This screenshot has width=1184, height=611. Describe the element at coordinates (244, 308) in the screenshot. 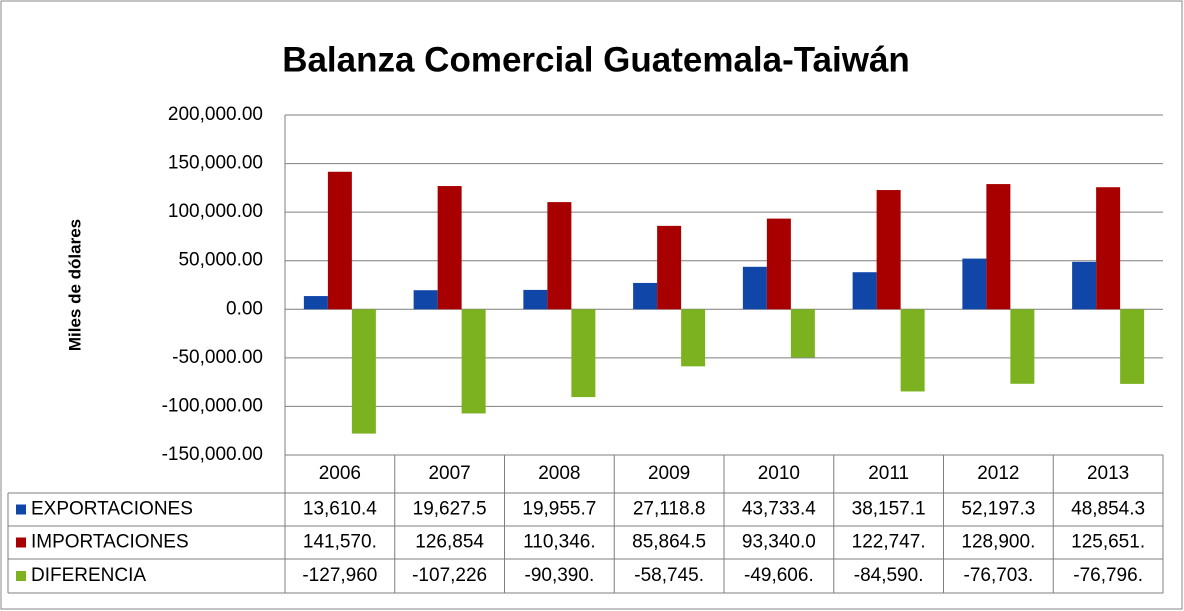

I see `y-tick-label: 0.00` at that location.